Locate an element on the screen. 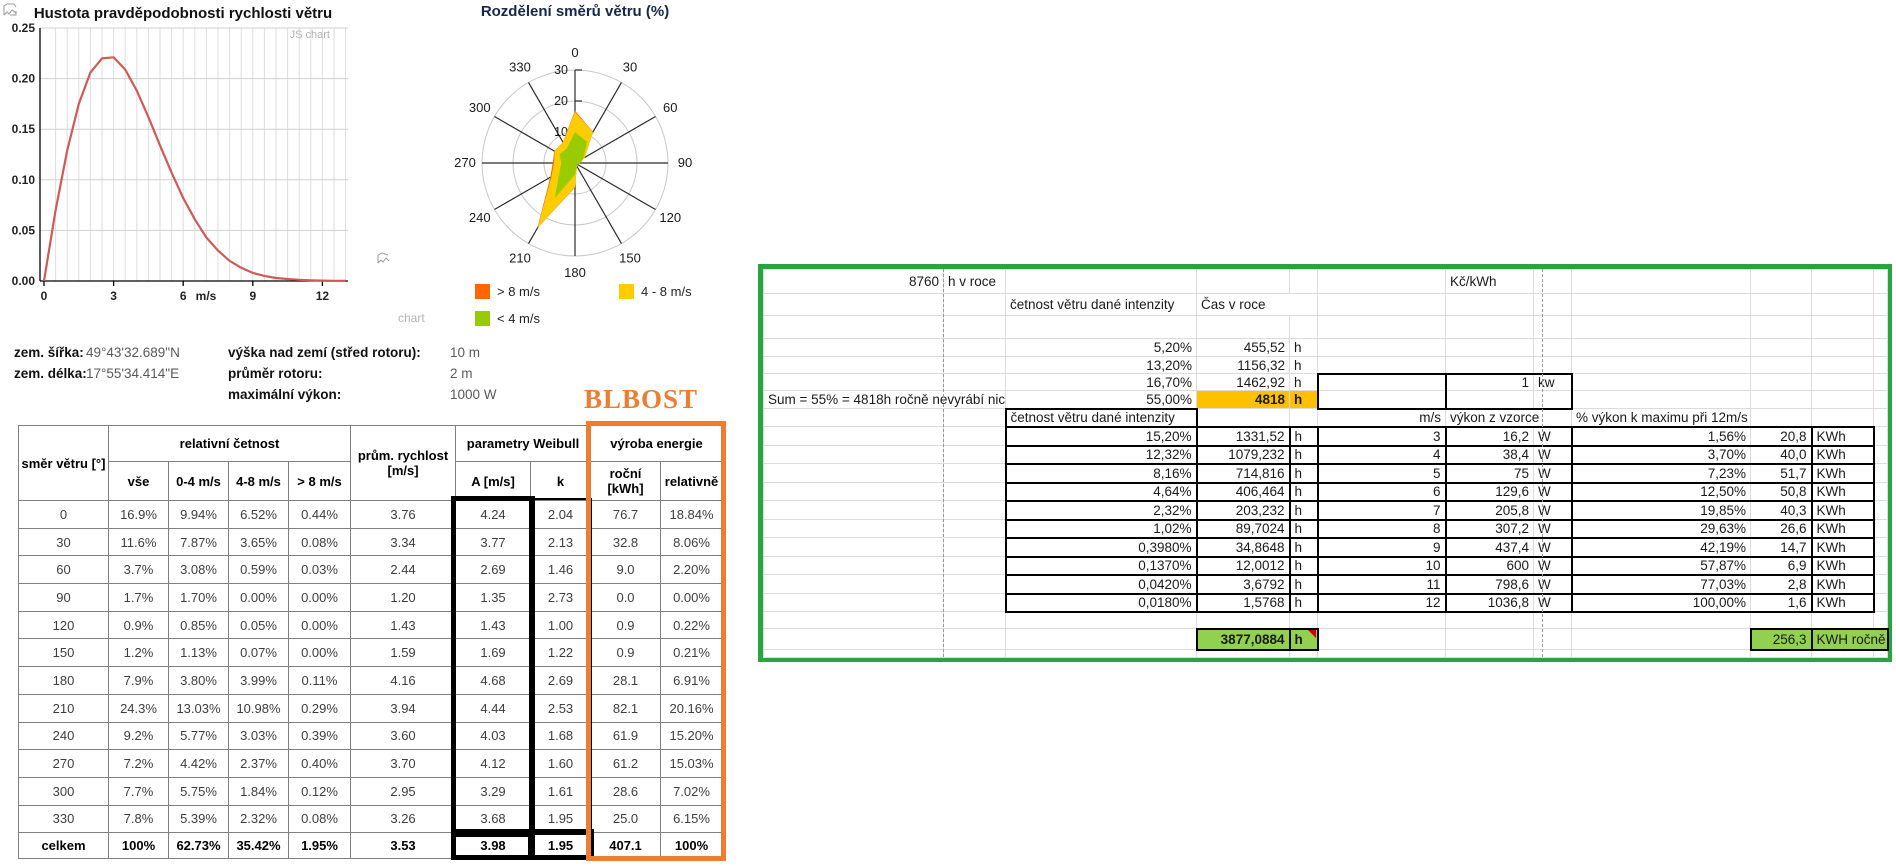  spreadsheet-cell: 5 is located at coordinates (1381, 473).